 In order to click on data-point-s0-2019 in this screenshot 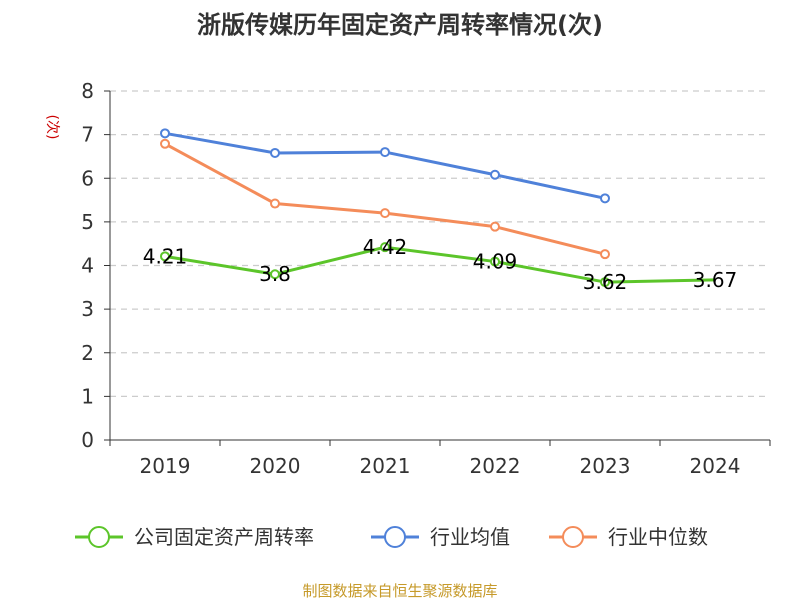, I will do `click(165, 256)`.